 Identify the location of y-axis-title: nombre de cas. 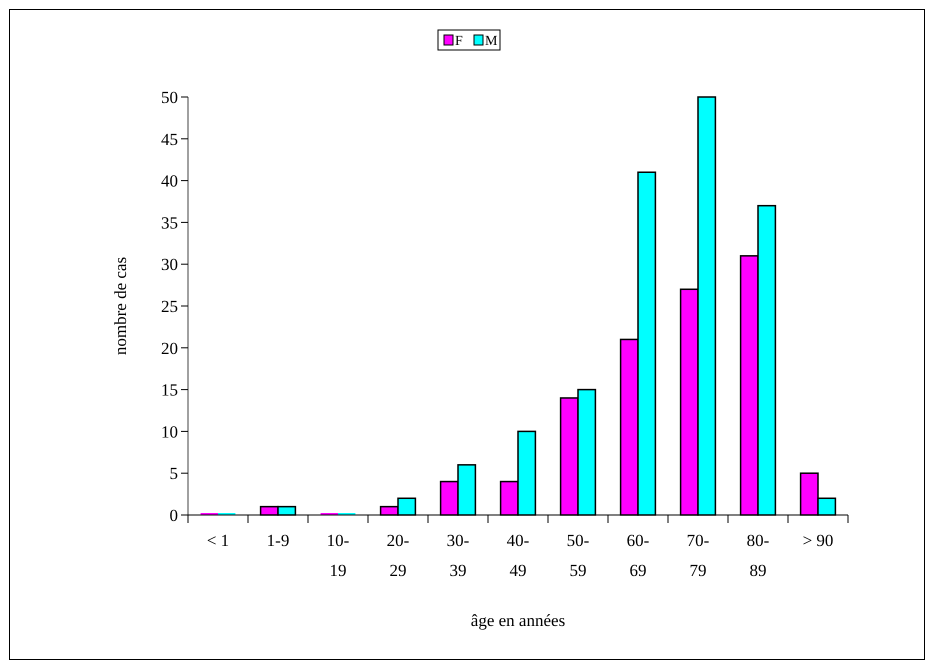
(120, 306).